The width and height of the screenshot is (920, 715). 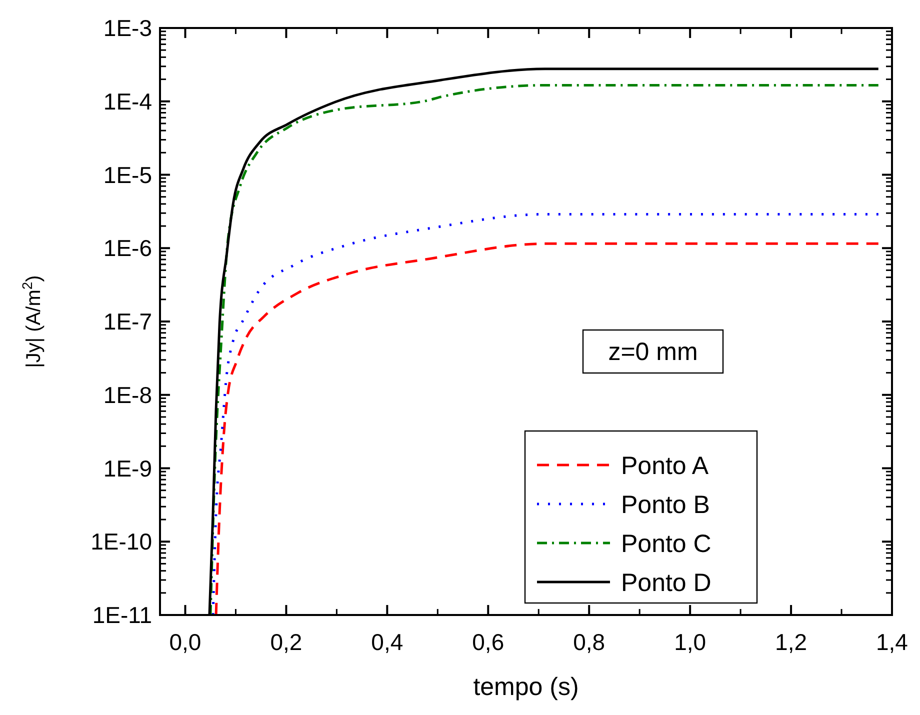 What do you see at coordinates (892, 642) in the screenshot?
I see `x-tick-label: 1,4` at bounding box center [892, 642].